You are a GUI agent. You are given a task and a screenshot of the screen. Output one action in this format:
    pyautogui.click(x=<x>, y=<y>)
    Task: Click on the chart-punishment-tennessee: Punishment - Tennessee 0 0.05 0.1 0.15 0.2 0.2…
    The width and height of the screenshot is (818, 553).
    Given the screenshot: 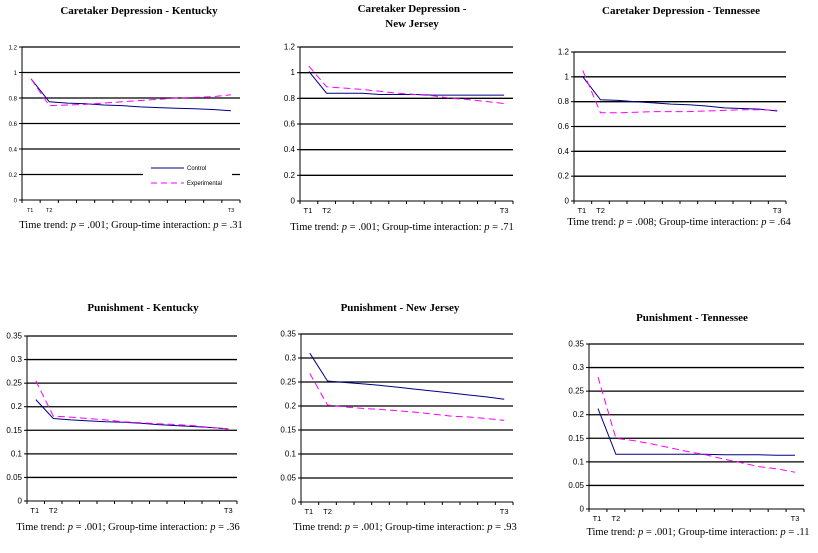 What is the action you would take?
    pyautogui.click(x=688, y=425)
    